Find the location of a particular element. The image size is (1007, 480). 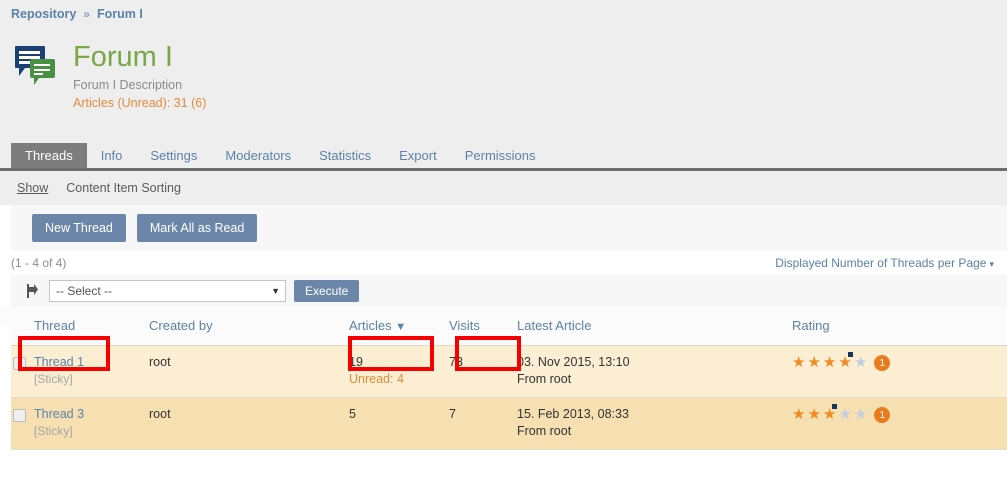

column-header-rating: Rating is located at coordinates (899, 326).